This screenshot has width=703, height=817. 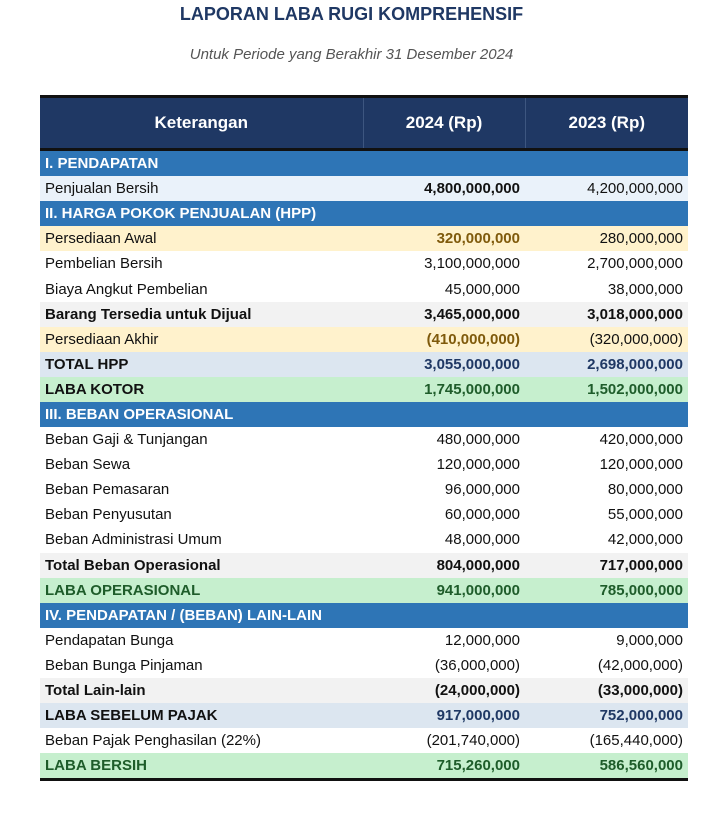 I want to click on value-2023: 3,018,000,000, so click(x=606, y=314).